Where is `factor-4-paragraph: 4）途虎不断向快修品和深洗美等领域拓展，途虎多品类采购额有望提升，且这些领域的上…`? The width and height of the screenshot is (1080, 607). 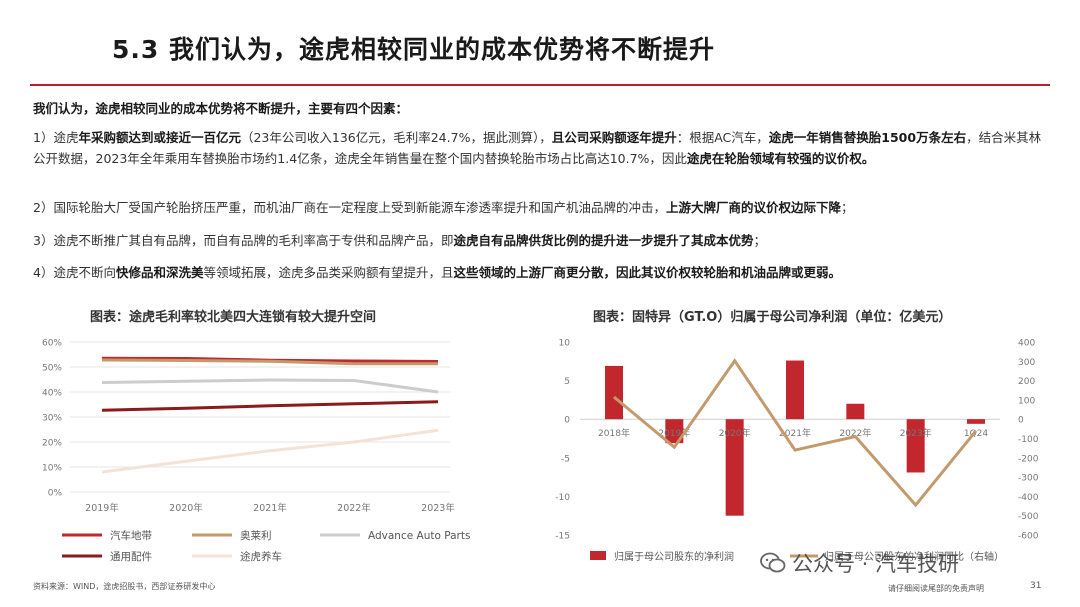 factor-4-paragraph: 4）途虎不断向快修品和深洗美等领域拓展，途虎多品类采购额有望提升，且这些领域的上… is located at coordinates (543, 272).